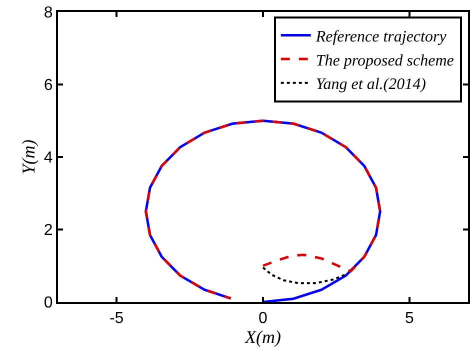  I want to click on y-tick-label: 2, so click(48, 231).